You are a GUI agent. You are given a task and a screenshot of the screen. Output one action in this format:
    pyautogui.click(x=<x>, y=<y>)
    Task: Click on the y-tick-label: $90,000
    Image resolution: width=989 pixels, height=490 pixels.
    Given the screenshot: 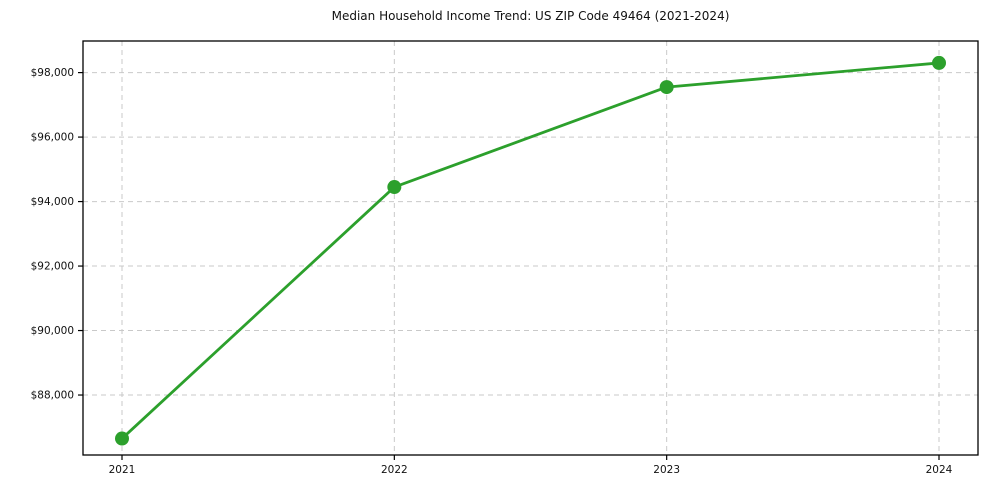 What is the action you would take?
    pyautogui.click(x=52, y=331)
    